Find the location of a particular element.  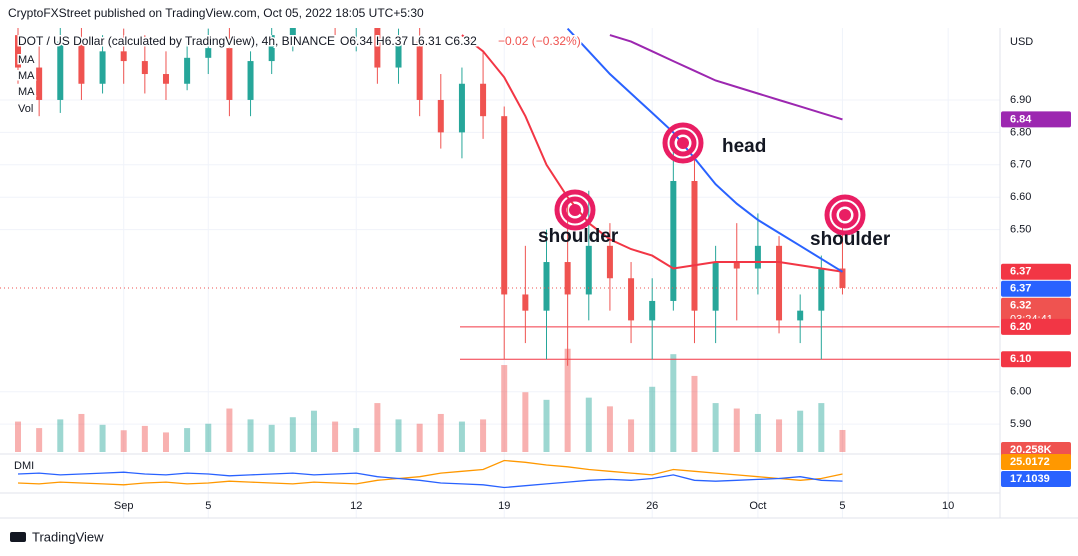

dmi-badge: 17.1039 is located at coordinates (1030, 479).